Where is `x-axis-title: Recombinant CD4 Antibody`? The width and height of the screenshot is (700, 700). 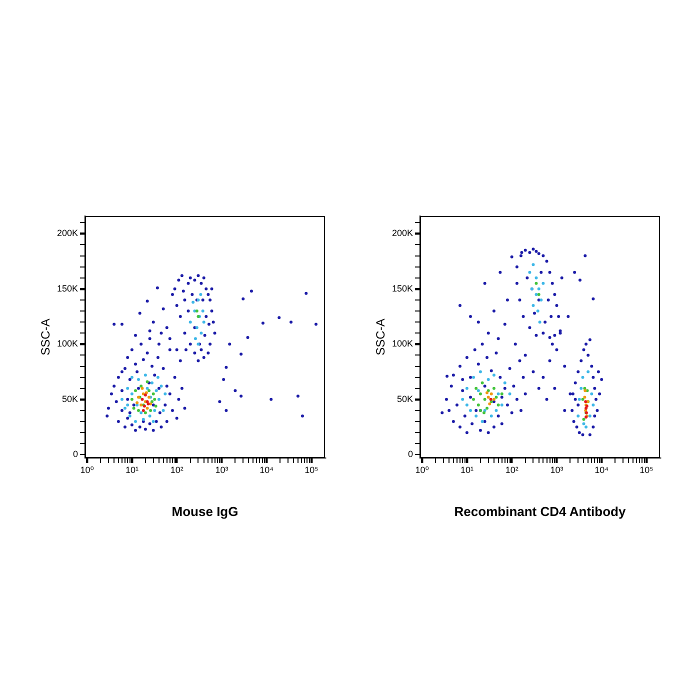 x-axis-title: Recombinant CD4 Antibody is located at coordinates (540, 511).